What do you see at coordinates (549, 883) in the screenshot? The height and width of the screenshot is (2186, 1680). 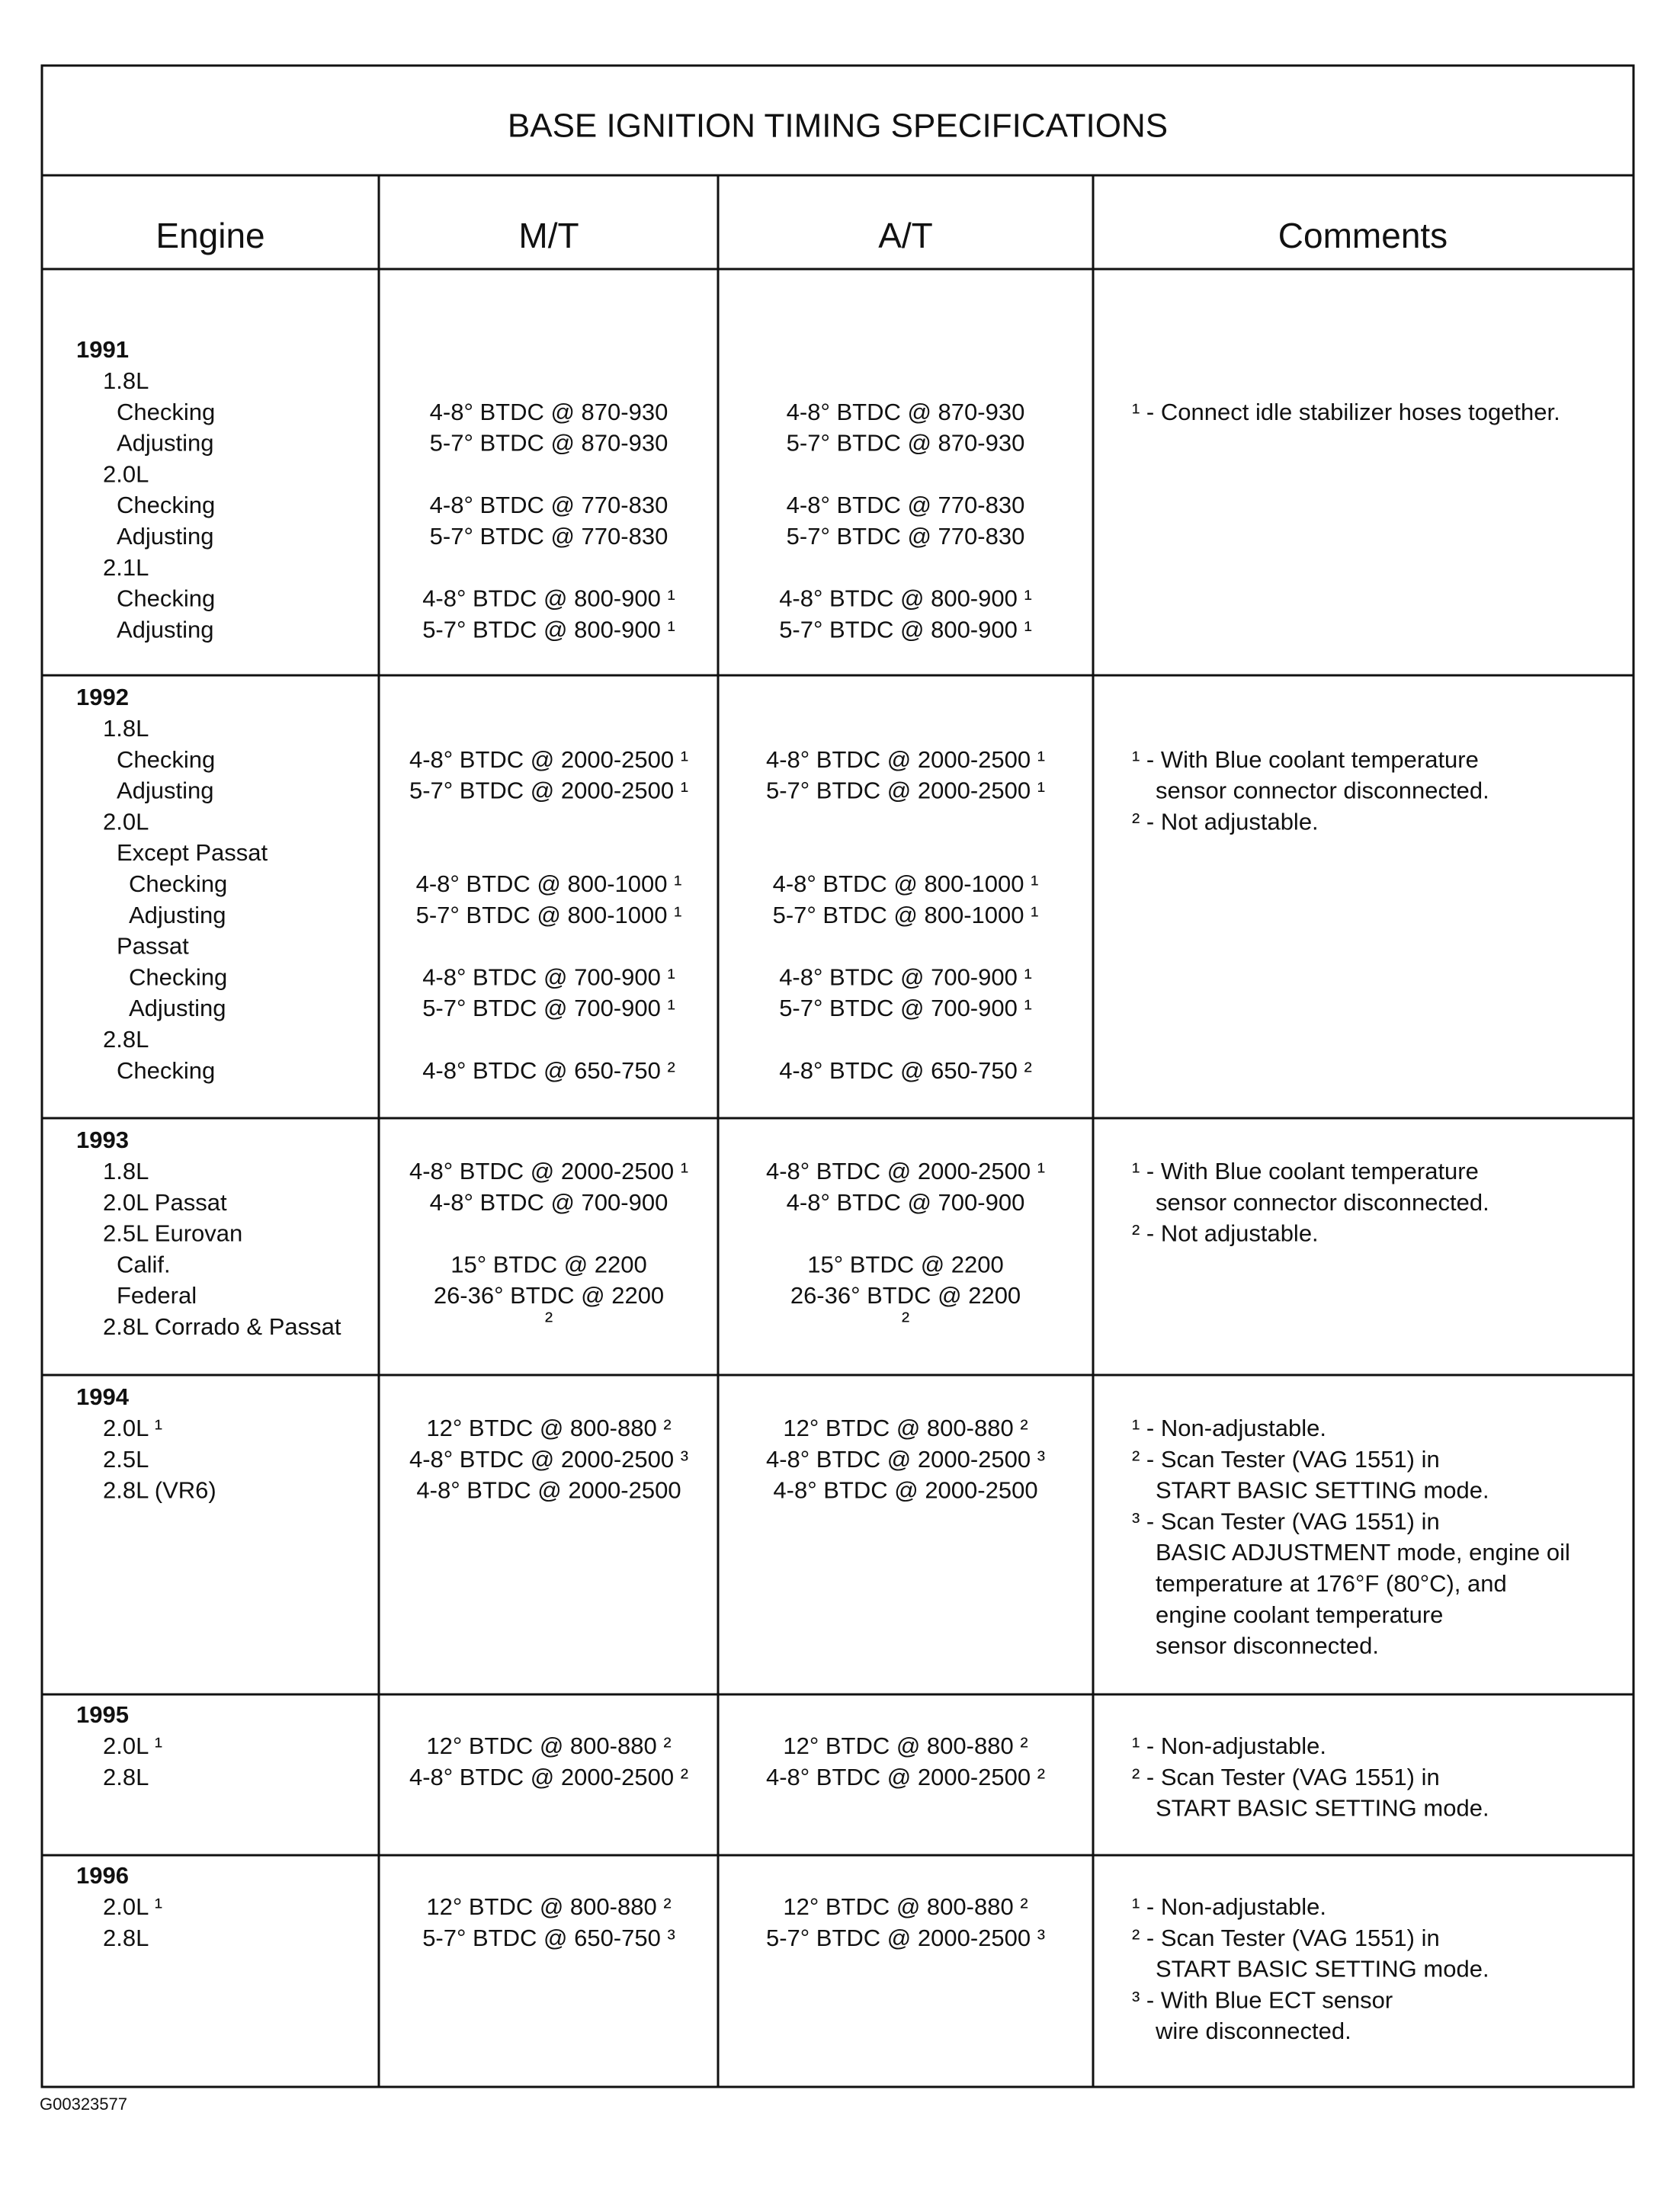 I see `mt-spec: 4-8° BTDC @ 800-1000 ¹` at bounding box center [549, 883].